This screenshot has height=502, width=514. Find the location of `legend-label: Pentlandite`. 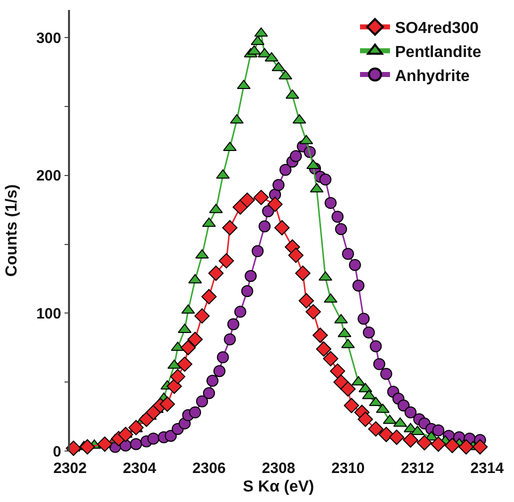

legend-label: Pentlandite is located at coordinates (438, 52).